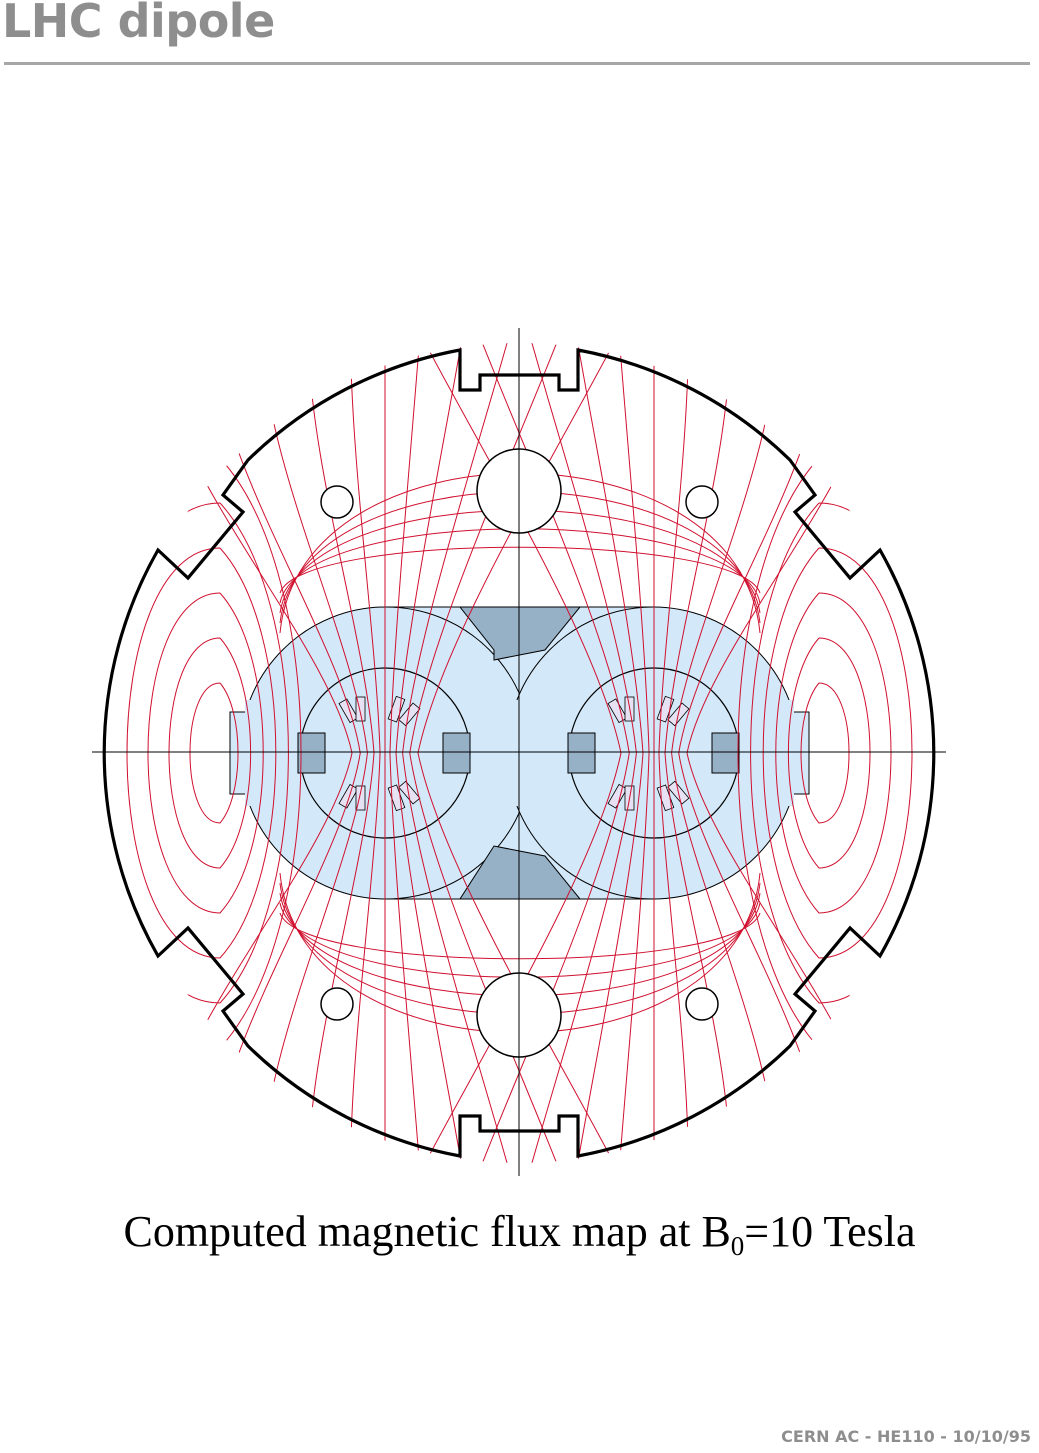  I want to click on top-right-bus-hole, so click(702, 502).